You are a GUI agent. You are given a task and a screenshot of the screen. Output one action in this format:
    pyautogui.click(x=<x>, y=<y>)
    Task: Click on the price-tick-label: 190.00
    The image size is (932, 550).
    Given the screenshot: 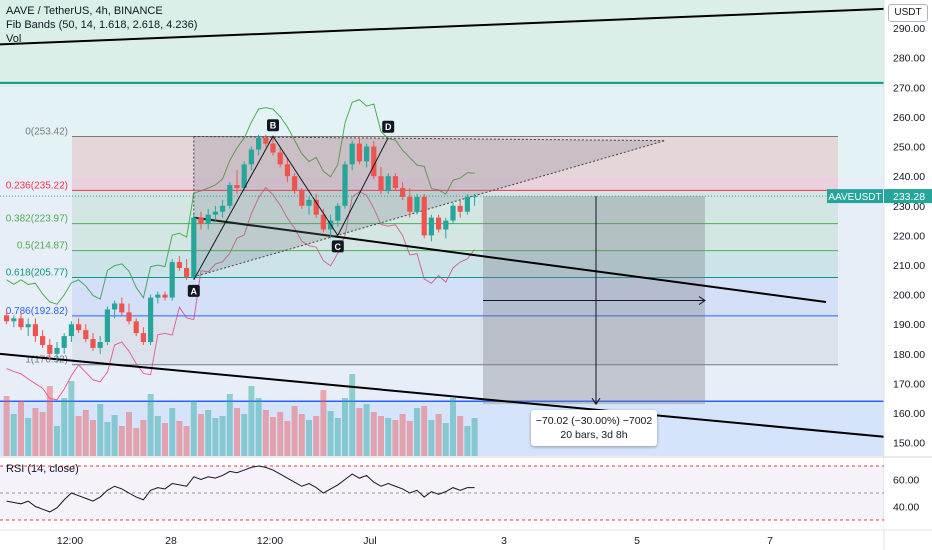 What is the action you would take?
    pyautogui.click(x=909, y=325)
    